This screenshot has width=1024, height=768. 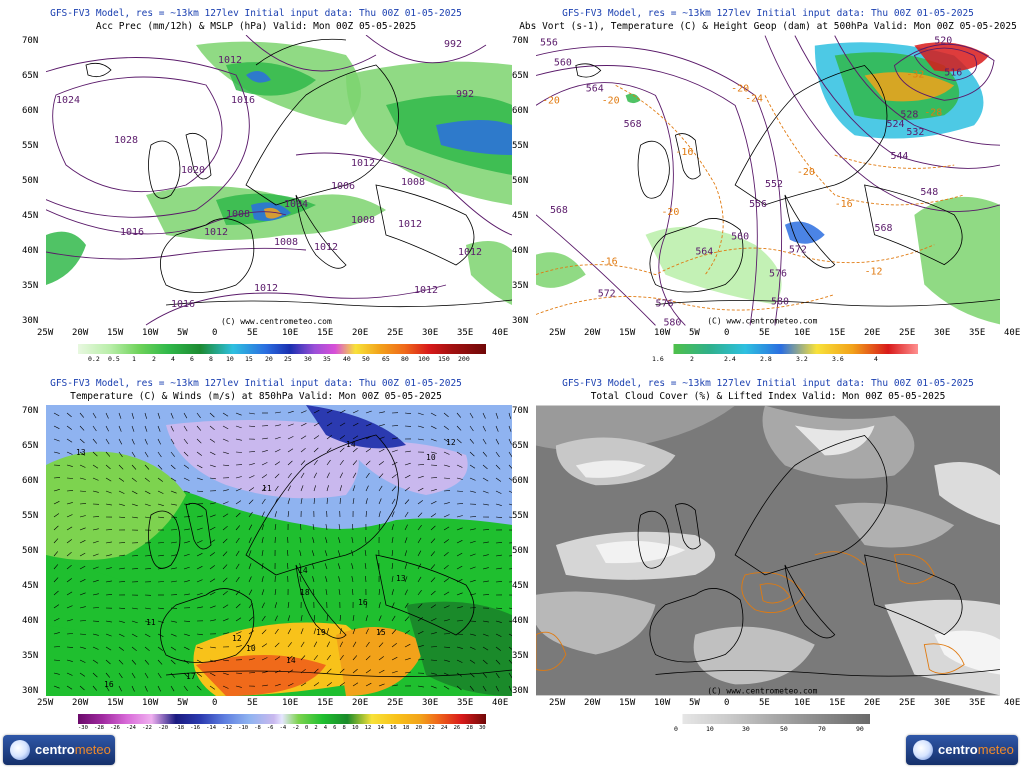 I want to click on temp-label: 17, so click(x=191, y=676).